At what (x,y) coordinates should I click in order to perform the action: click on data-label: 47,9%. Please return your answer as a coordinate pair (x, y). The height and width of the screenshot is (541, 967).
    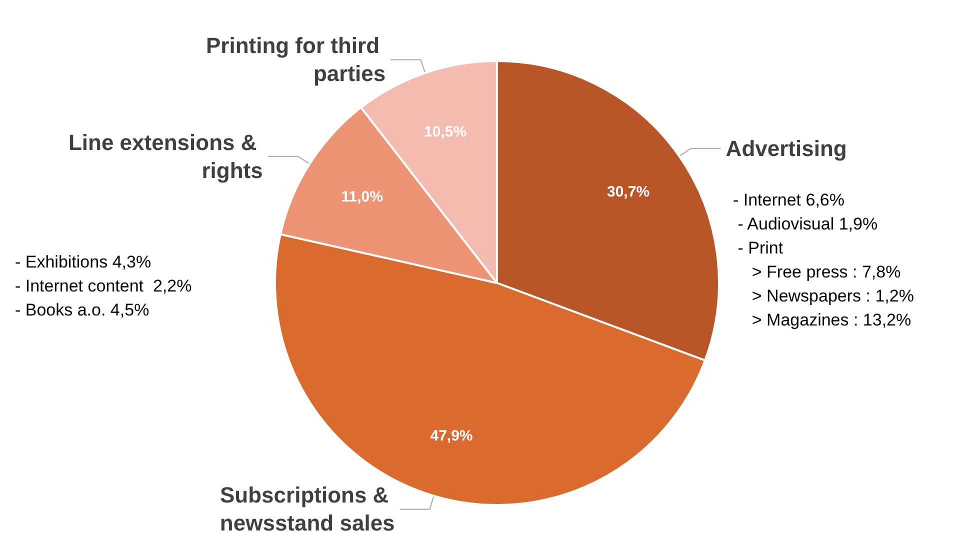
    Looking at the image, I should click on (451, 436).